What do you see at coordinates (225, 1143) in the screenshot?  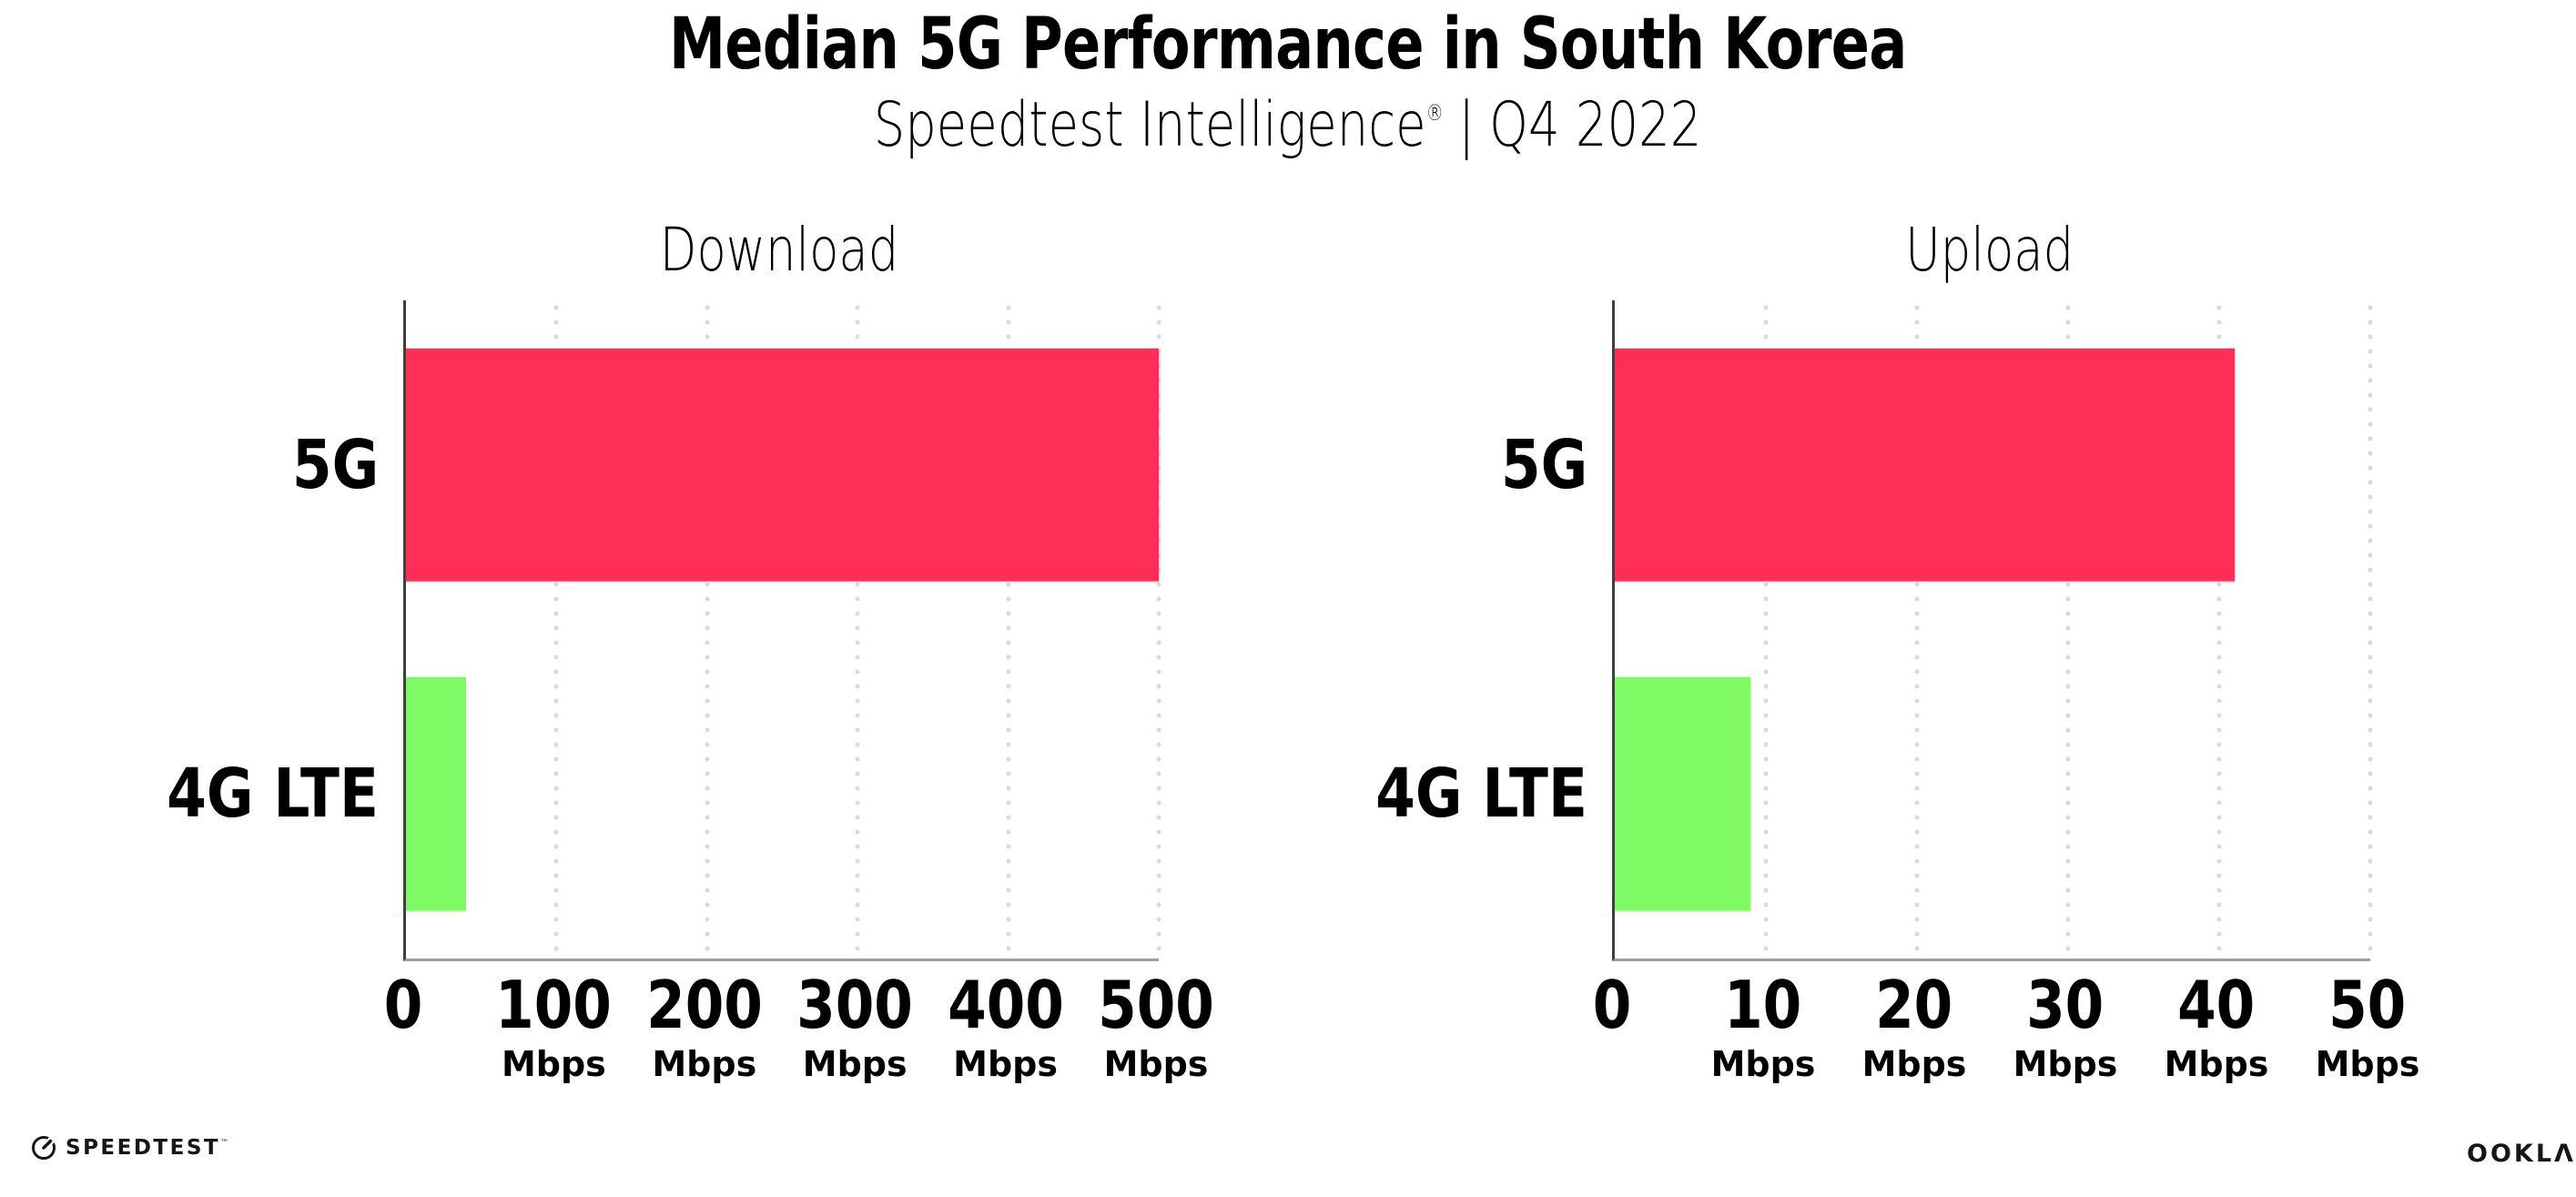 I see `trademark-mark: ™` at bounding box center [225, 1143].